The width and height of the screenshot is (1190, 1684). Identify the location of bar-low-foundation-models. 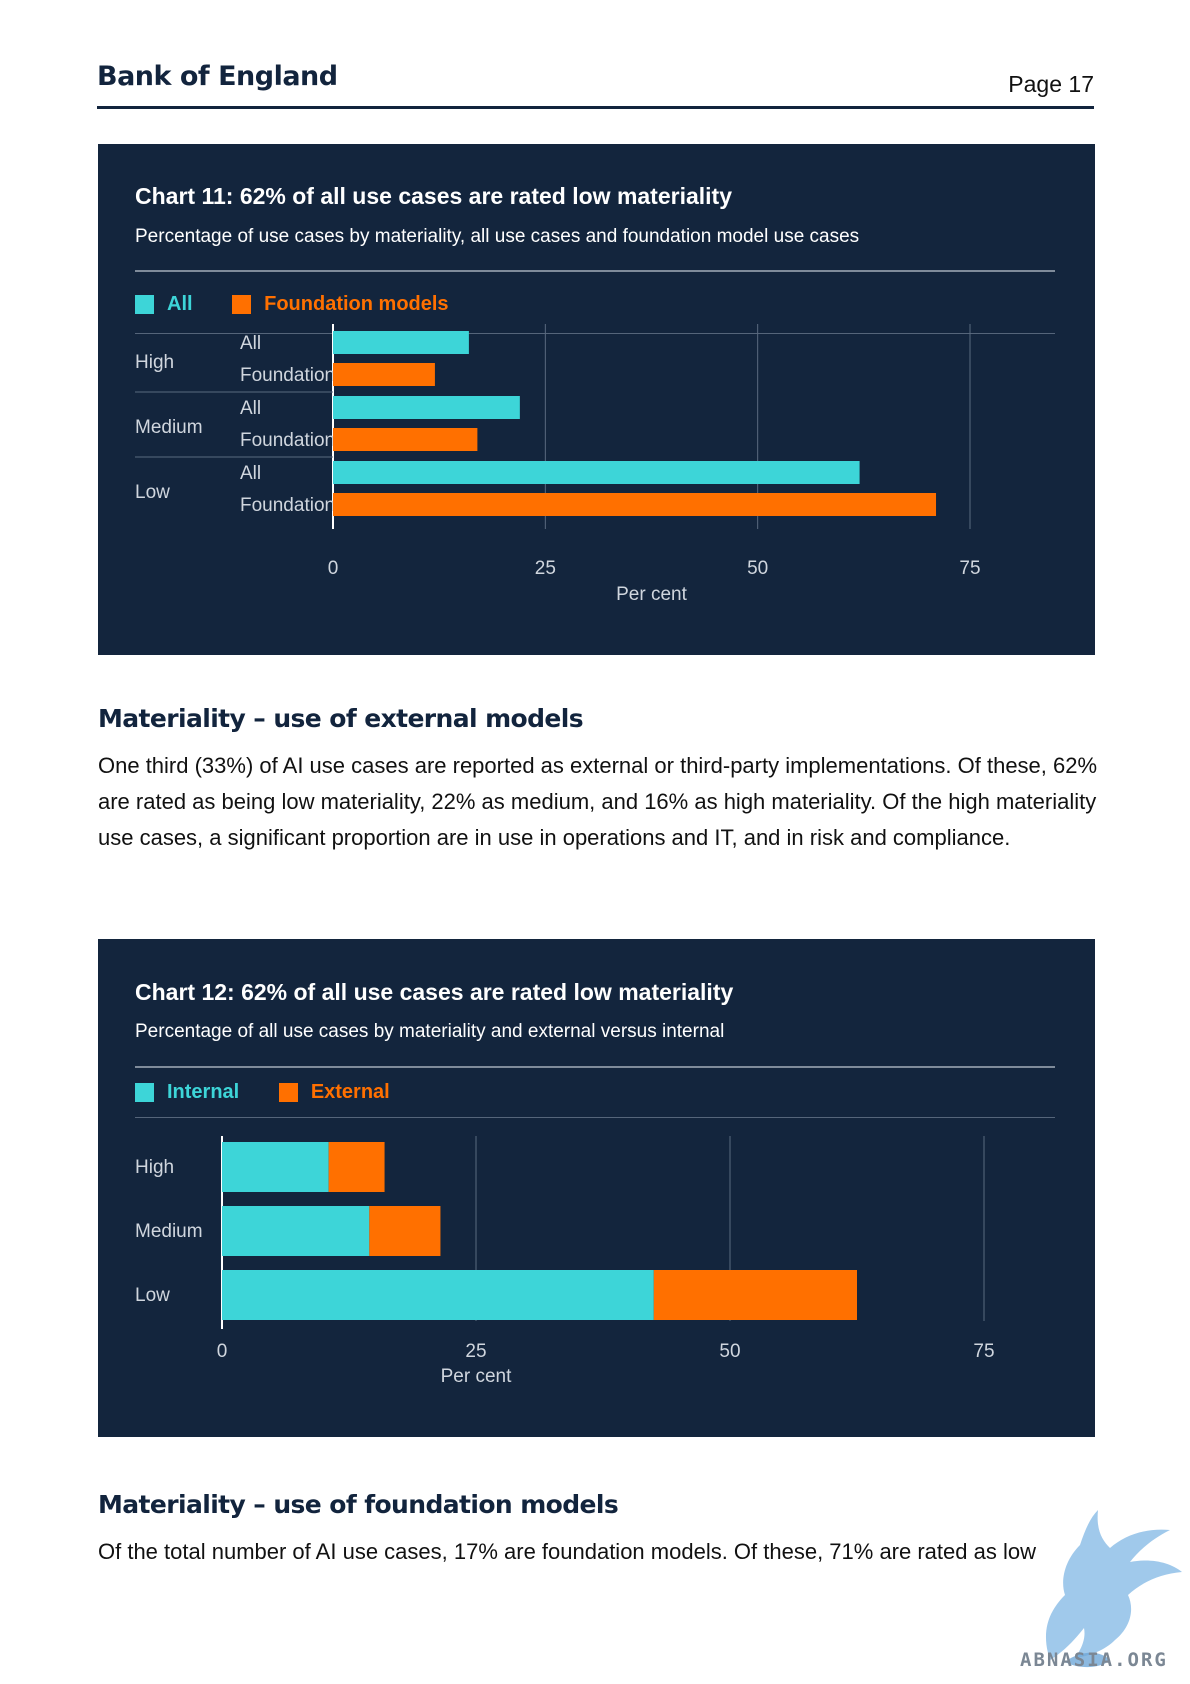
(635, 504).